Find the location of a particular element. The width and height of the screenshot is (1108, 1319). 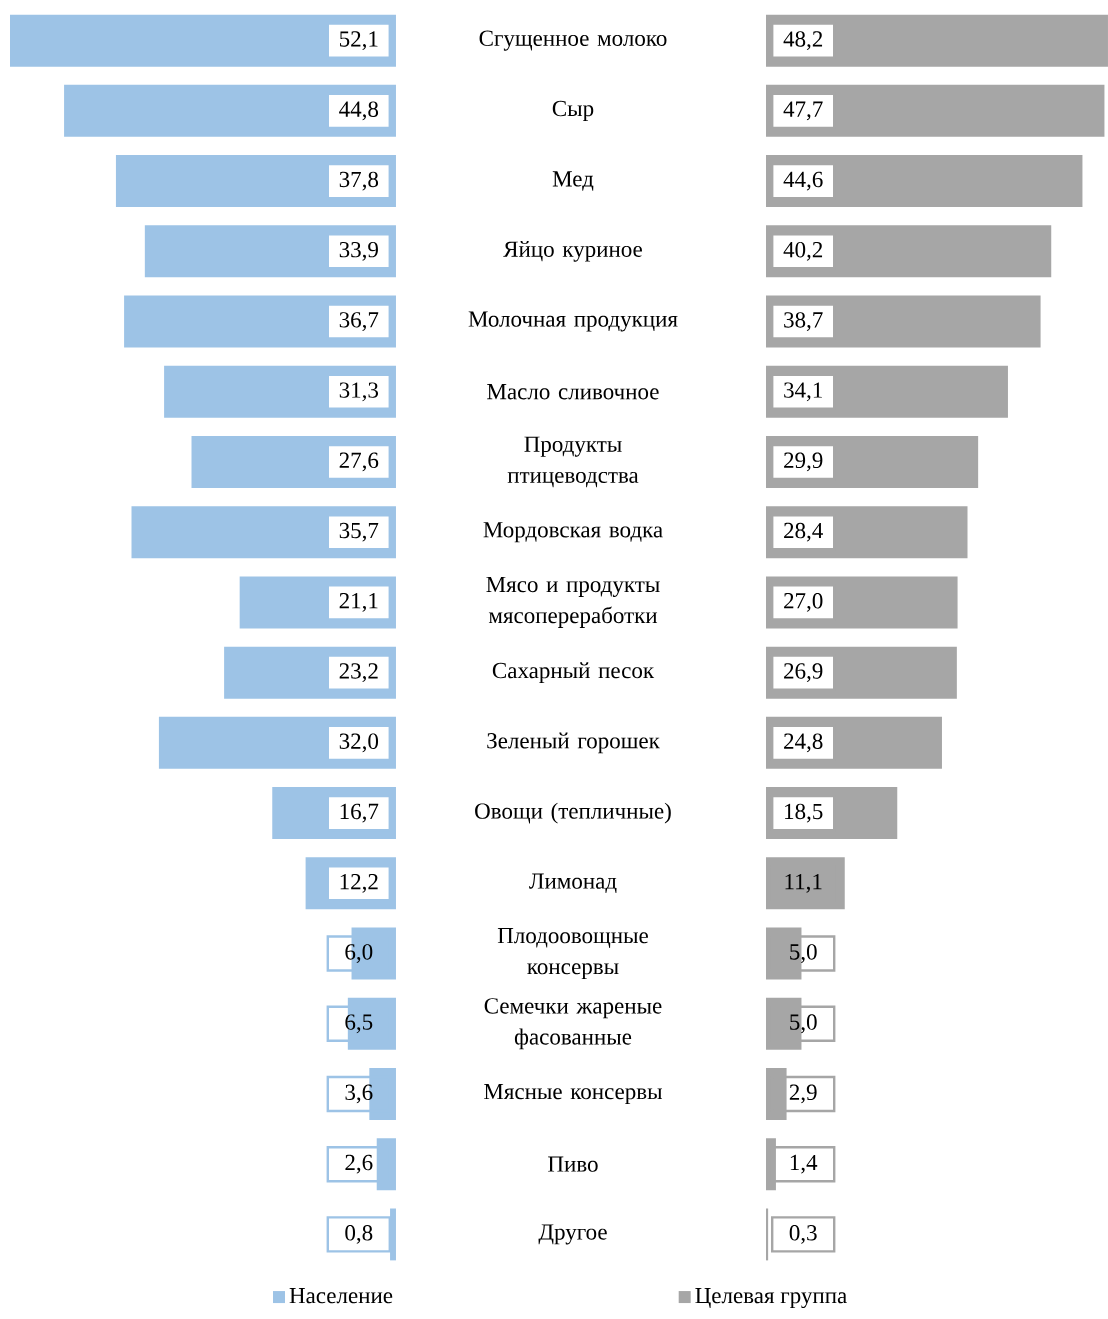

data-label: 11,1 is located at coordinates (803, 883).